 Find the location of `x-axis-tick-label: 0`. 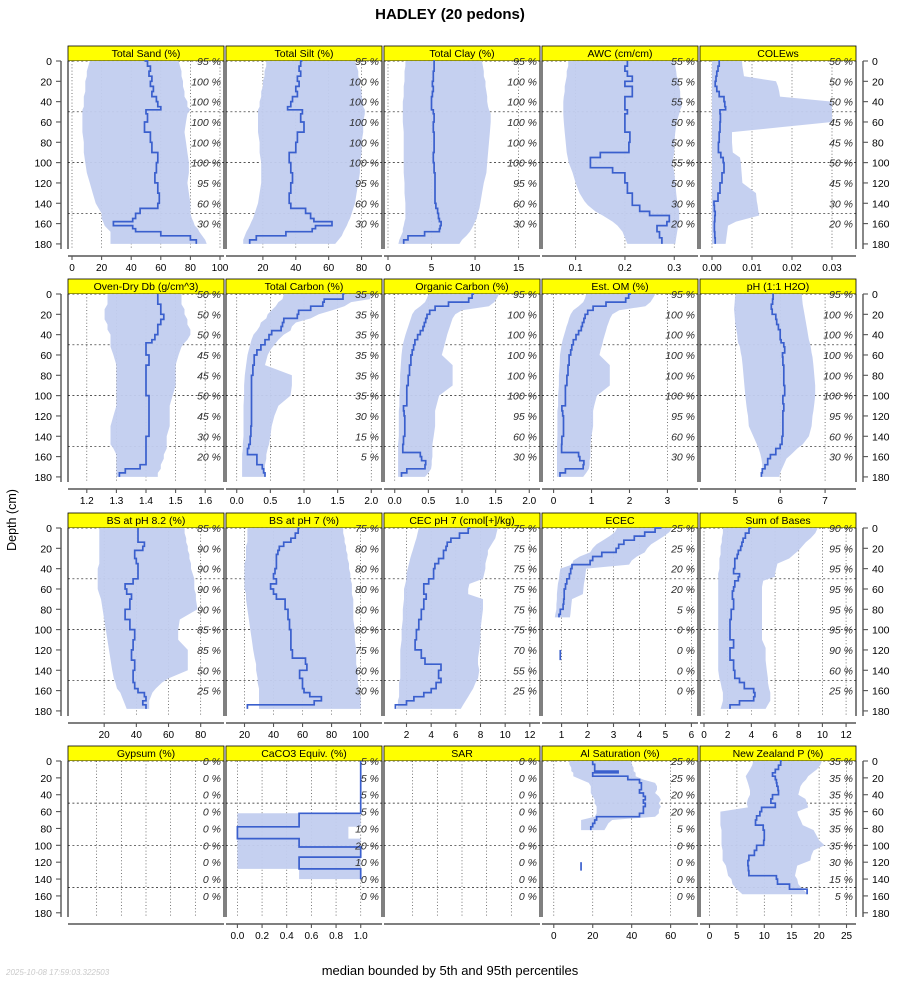

x-axis-tick-label: 0 is located at coordinates (388, 268).